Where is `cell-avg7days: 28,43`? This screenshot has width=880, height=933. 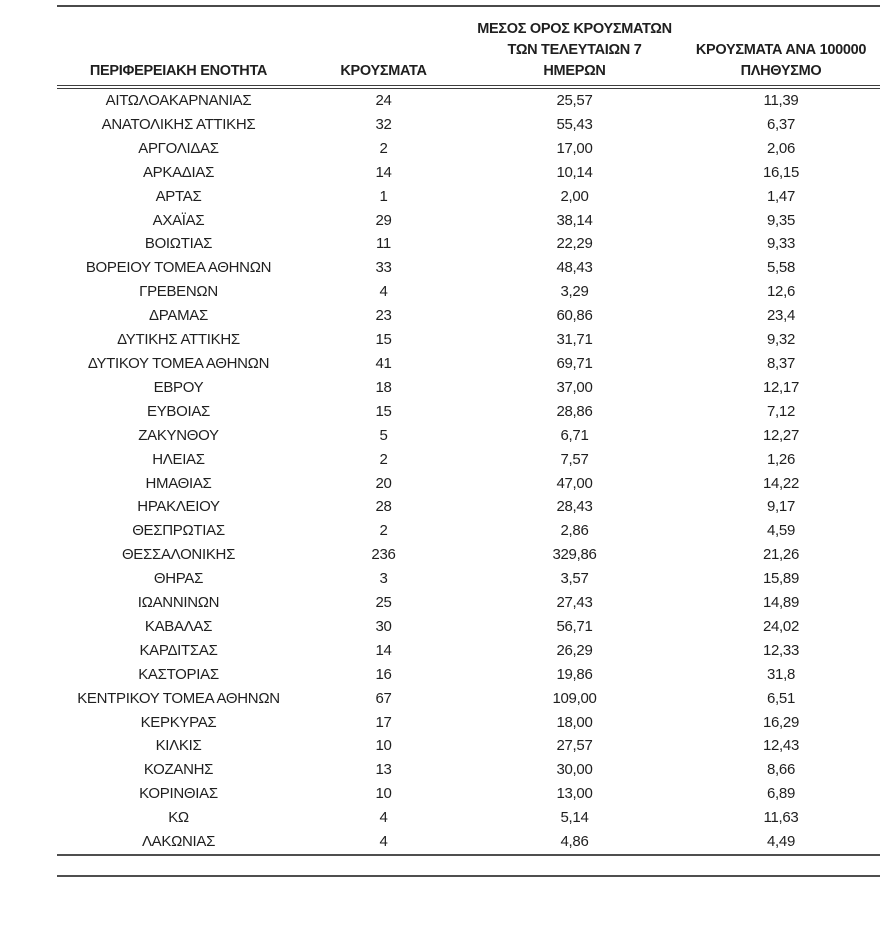
cell-avg7days: 28,43 is located at coordinates (574, 507).